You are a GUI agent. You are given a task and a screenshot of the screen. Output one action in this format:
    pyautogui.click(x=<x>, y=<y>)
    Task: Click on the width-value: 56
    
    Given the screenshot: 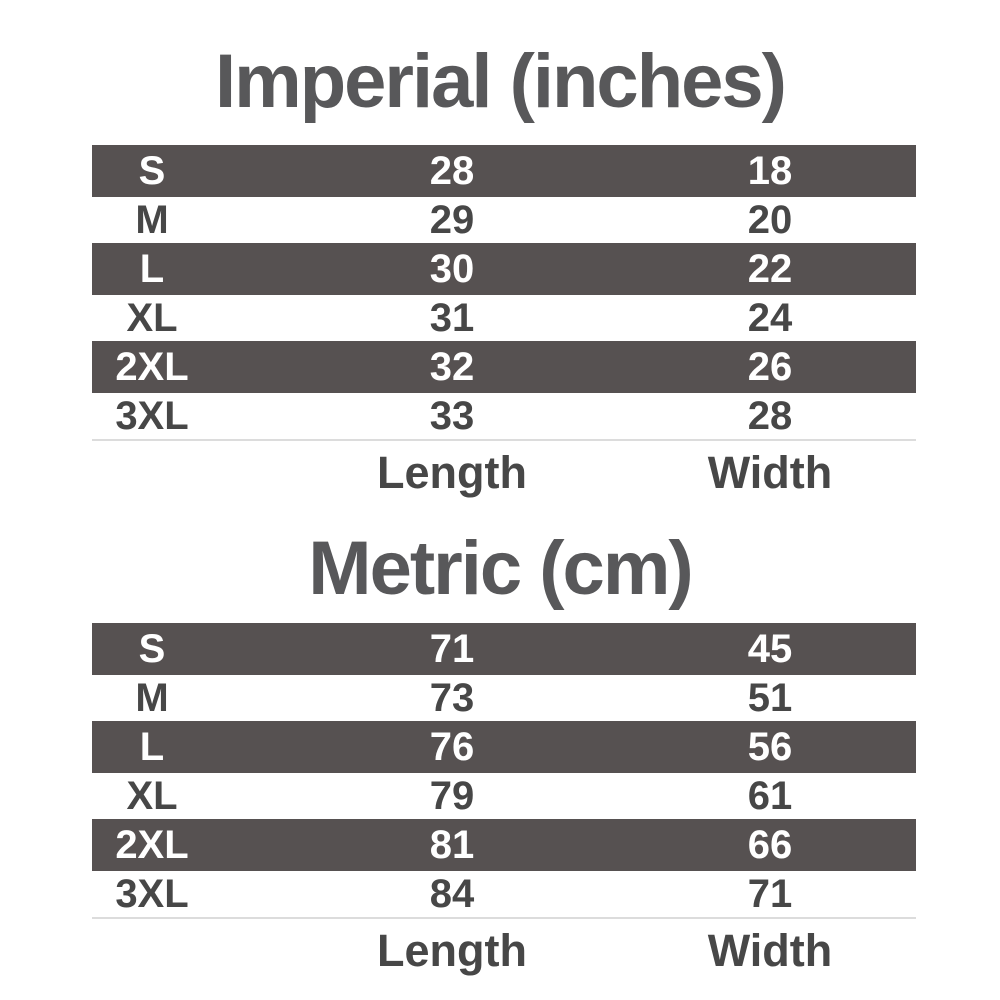 What is the action you would take?
    pyautogui.click(x=770, y=747)
    